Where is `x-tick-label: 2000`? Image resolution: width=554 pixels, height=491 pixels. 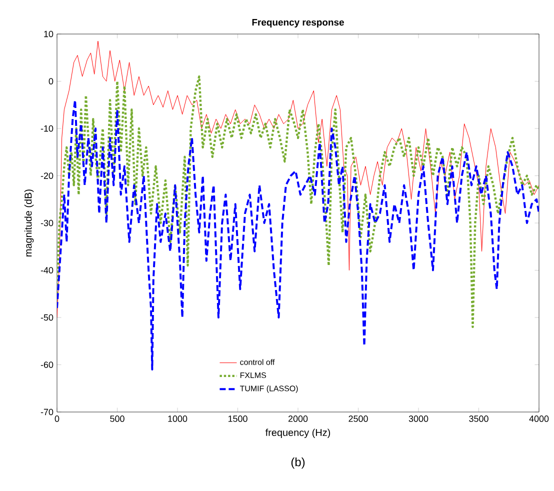 x-tick-label: 2000 is located at coordinates (298, 419).